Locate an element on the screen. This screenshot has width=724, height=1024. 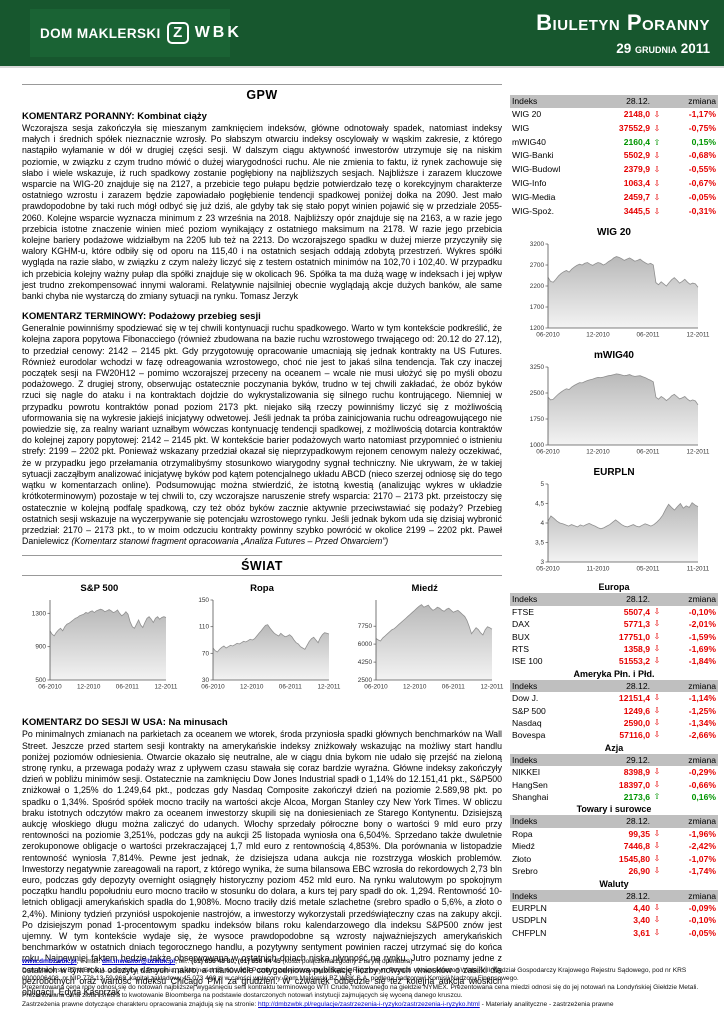
table-title: Azja is located at coordinates (614, 747).